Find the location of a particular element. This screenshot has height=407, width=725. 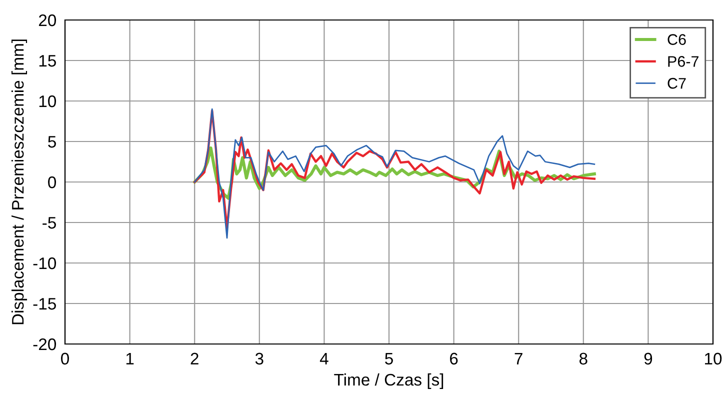

x-tick-label: 1 is located at coordinates (130, 358).